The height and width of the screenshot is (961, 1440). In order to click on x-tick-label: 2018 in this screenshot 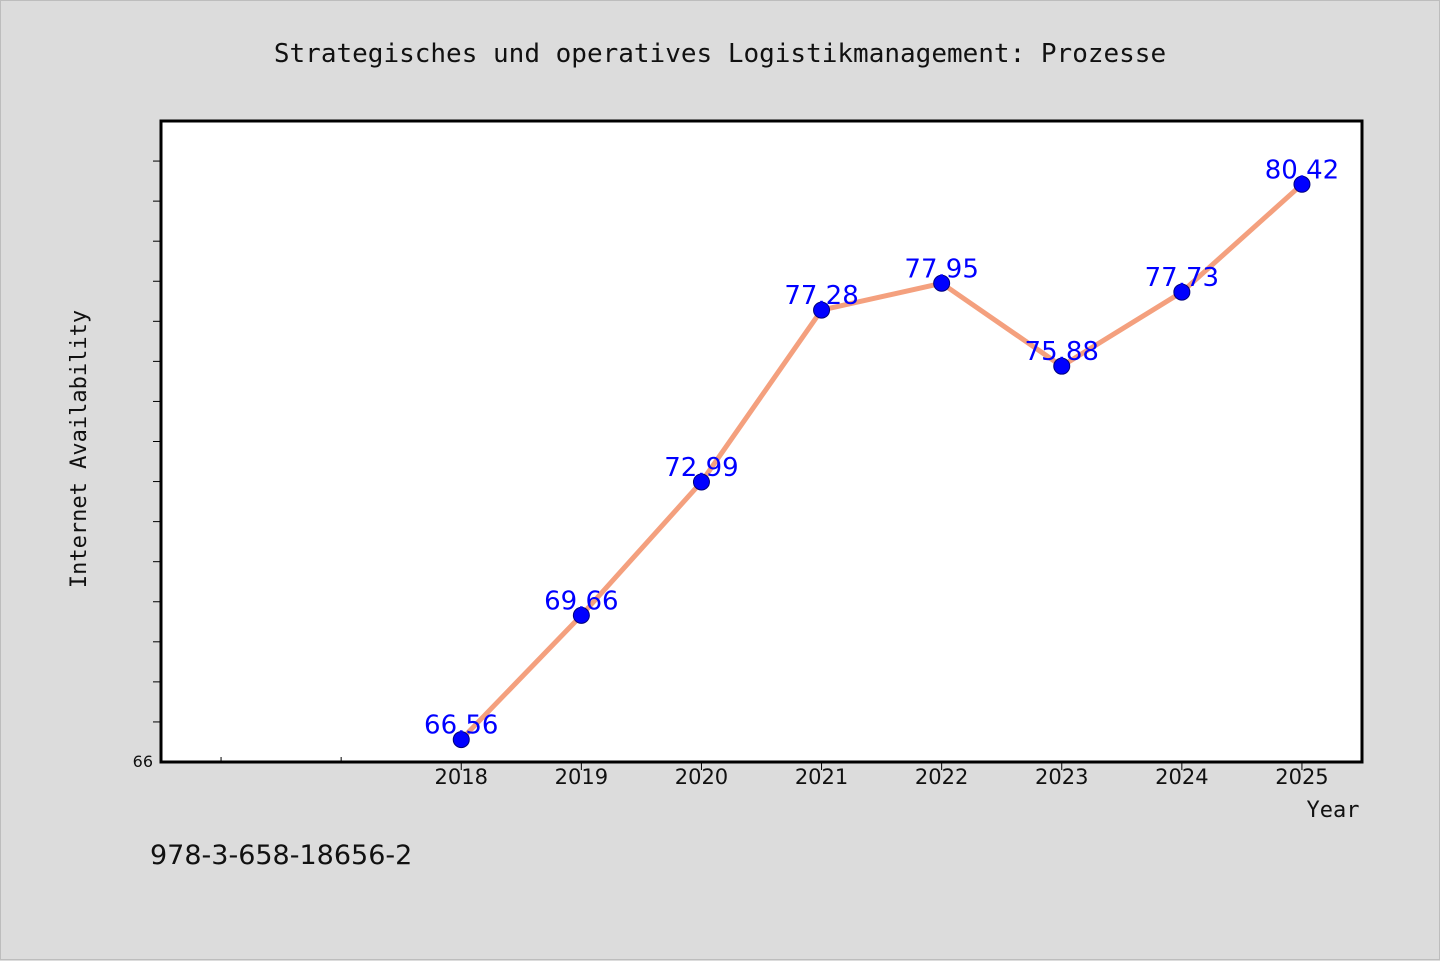, I will do `click(461, 777)`.